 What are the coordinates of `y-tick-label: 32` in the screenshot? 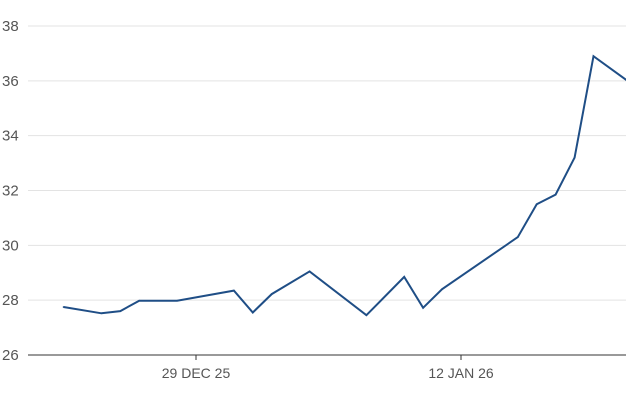 It's located at (10, 191).